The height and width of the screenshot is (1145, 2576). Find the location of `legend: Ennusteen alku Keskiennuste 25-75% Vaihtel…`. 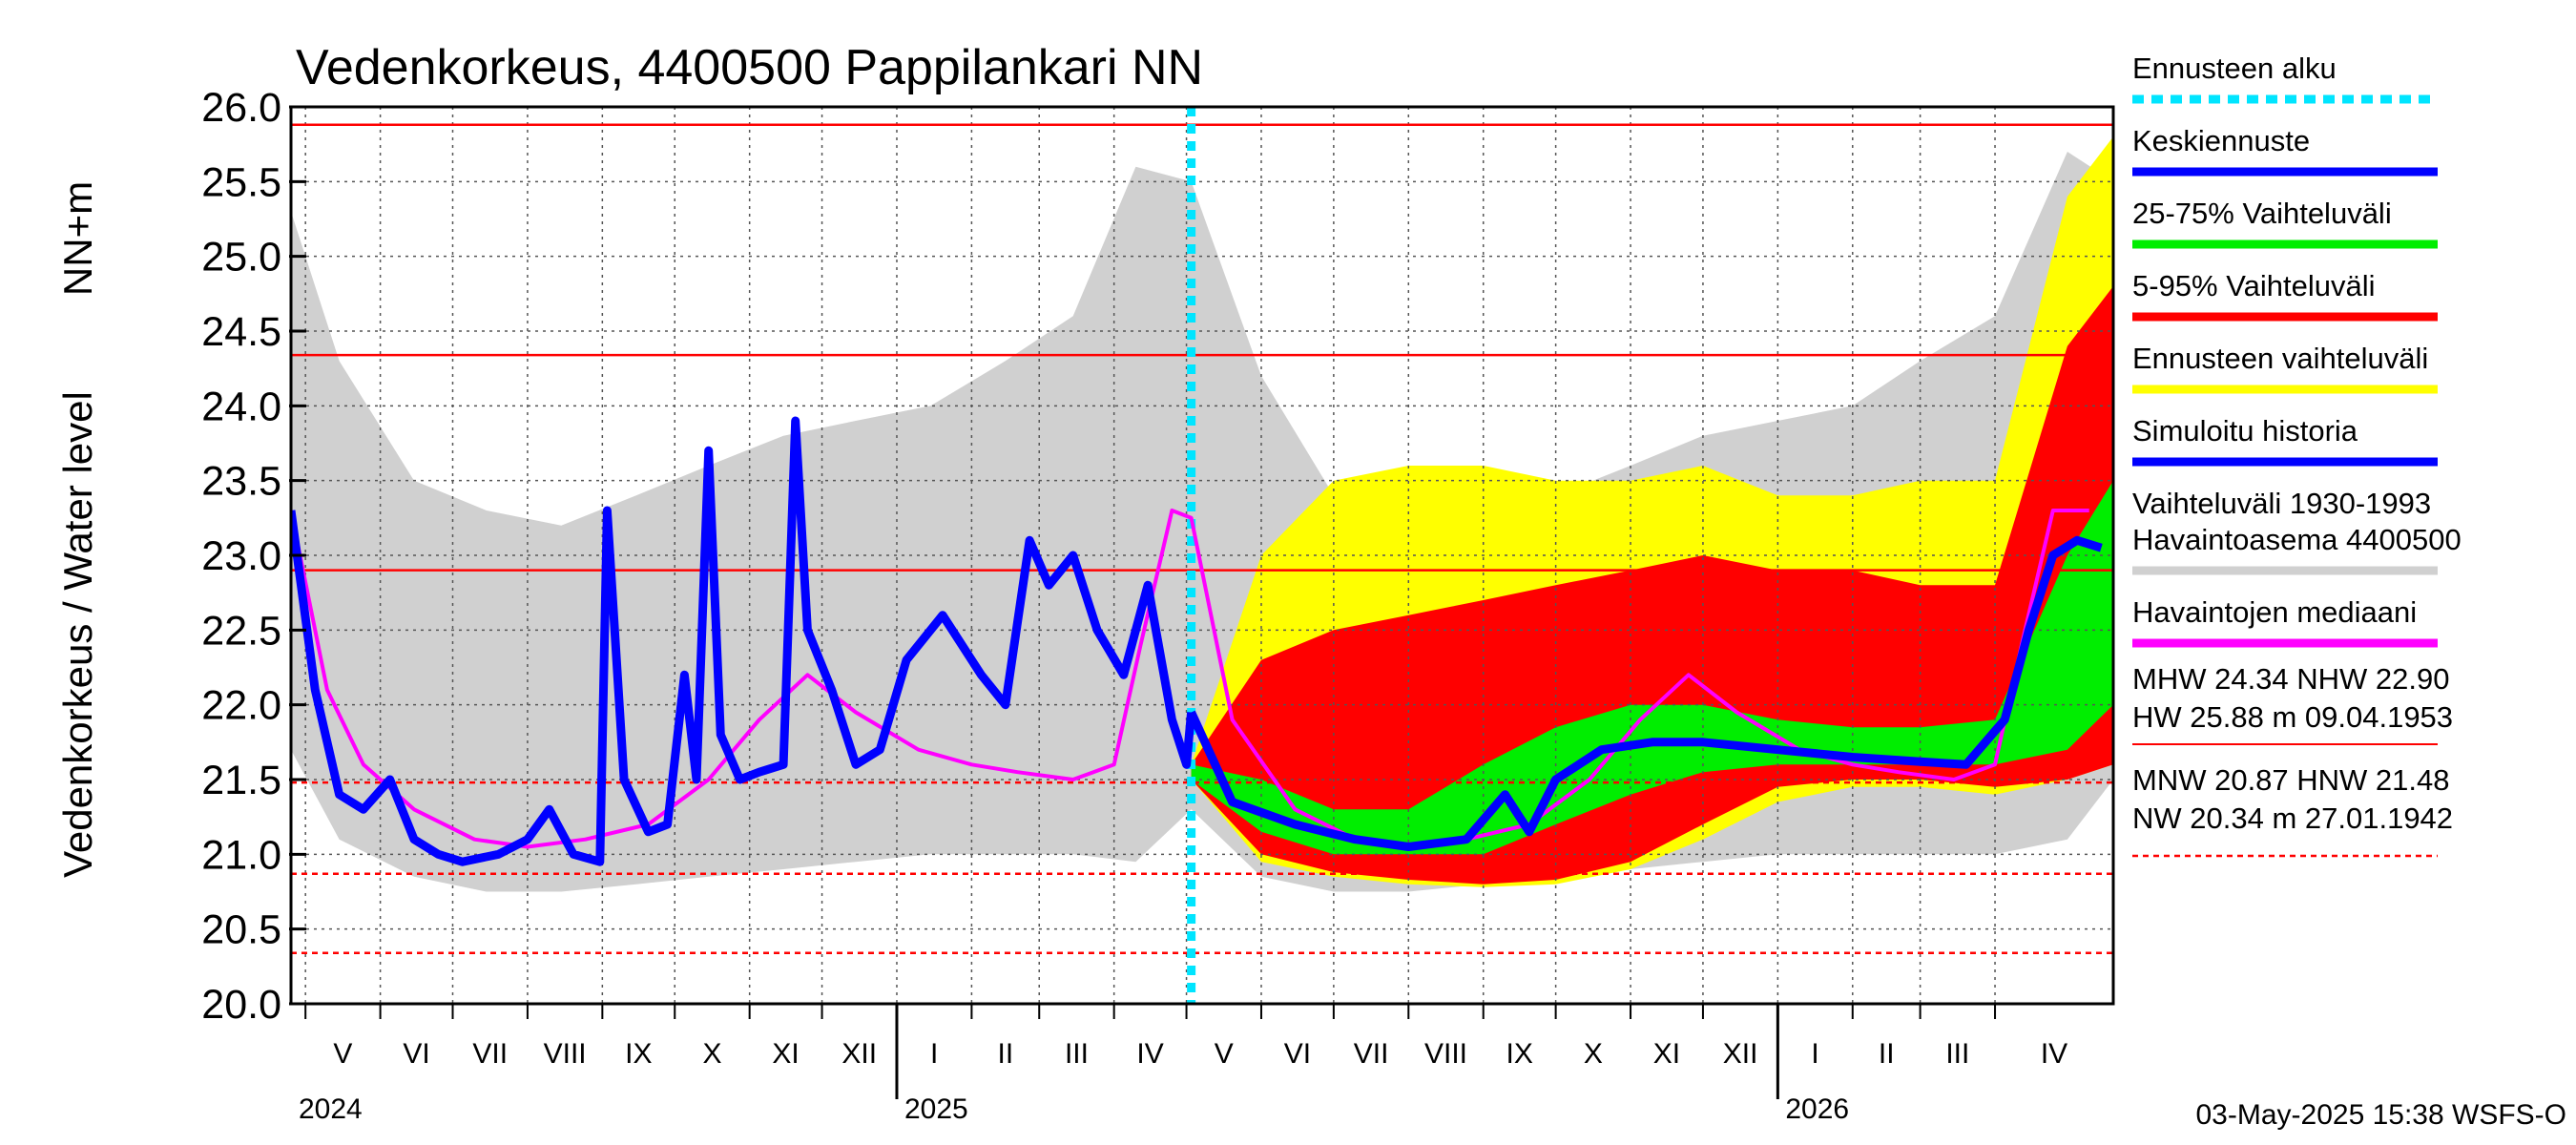

legend: Ennusteen alku Keskiennuste 25-75% Vaihtel… is located at coordinates (2297, 350).